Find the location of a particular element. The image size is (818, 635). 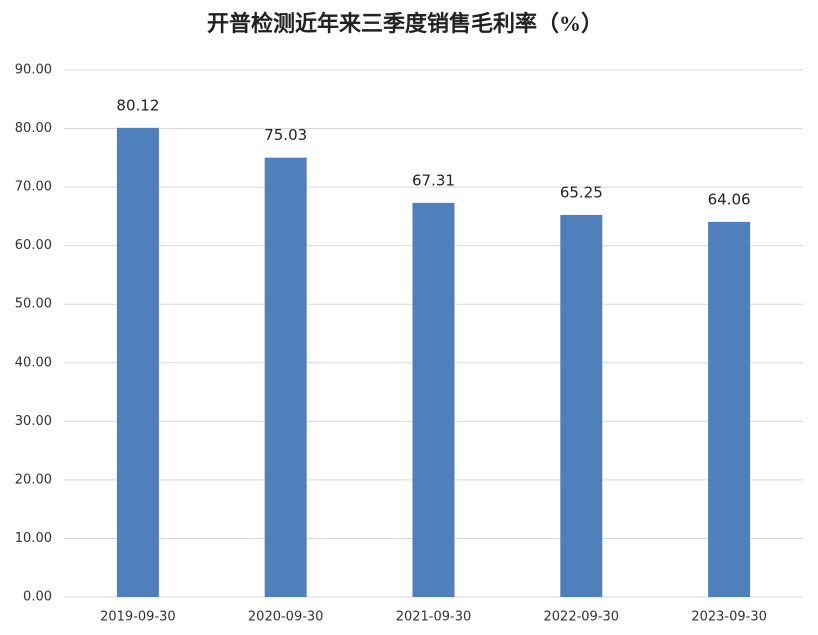

y-tick-label: 80.00 is located at coordinates (33, 128).